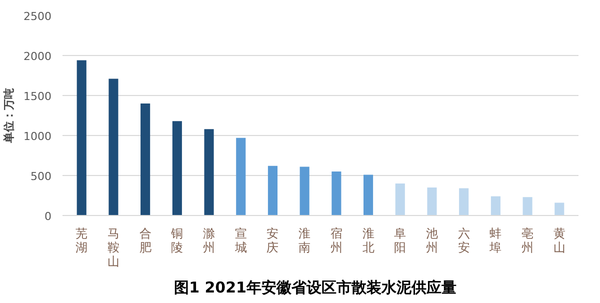 Image resolution: width=600 pixels, height=303 pixels. What do you see at coordinates (400, 240) in the screenshot?
I see `x-tick-label: 阜阳` at bounding box center [400, 240].